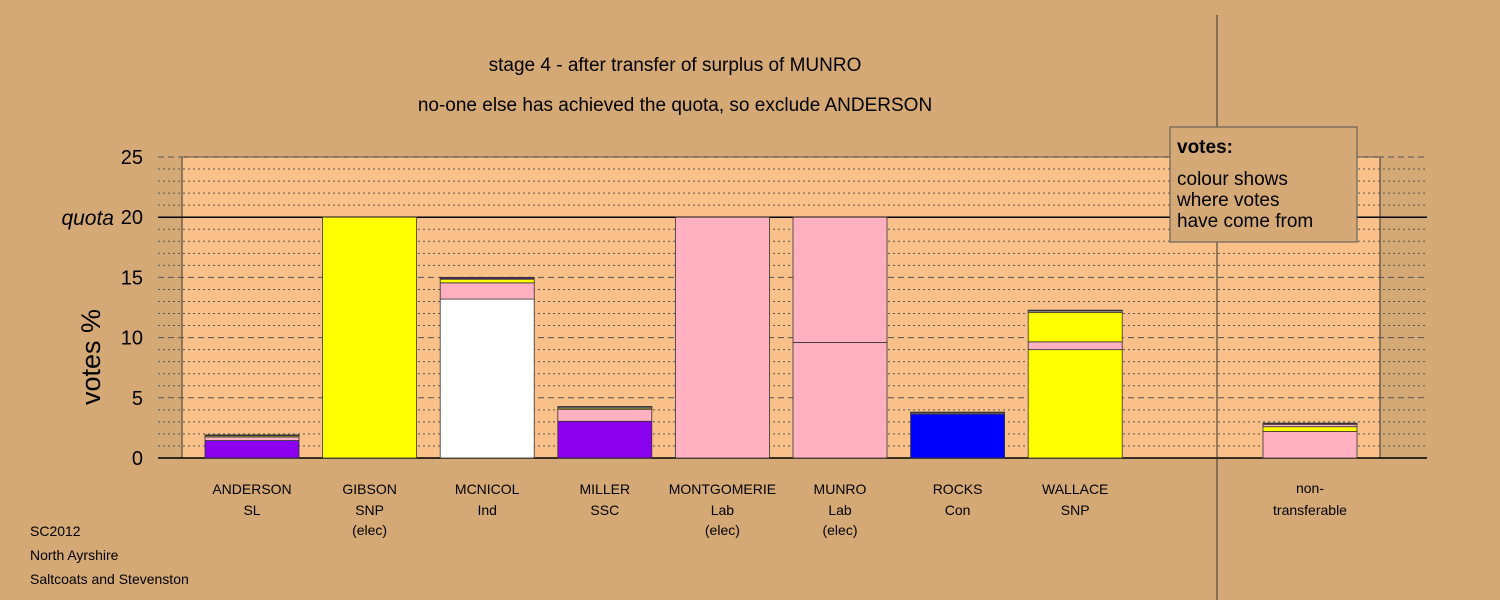 This screenshot has height=600, width=1500. I want to click on x-label-name: GIBSON, so click(369, 489).